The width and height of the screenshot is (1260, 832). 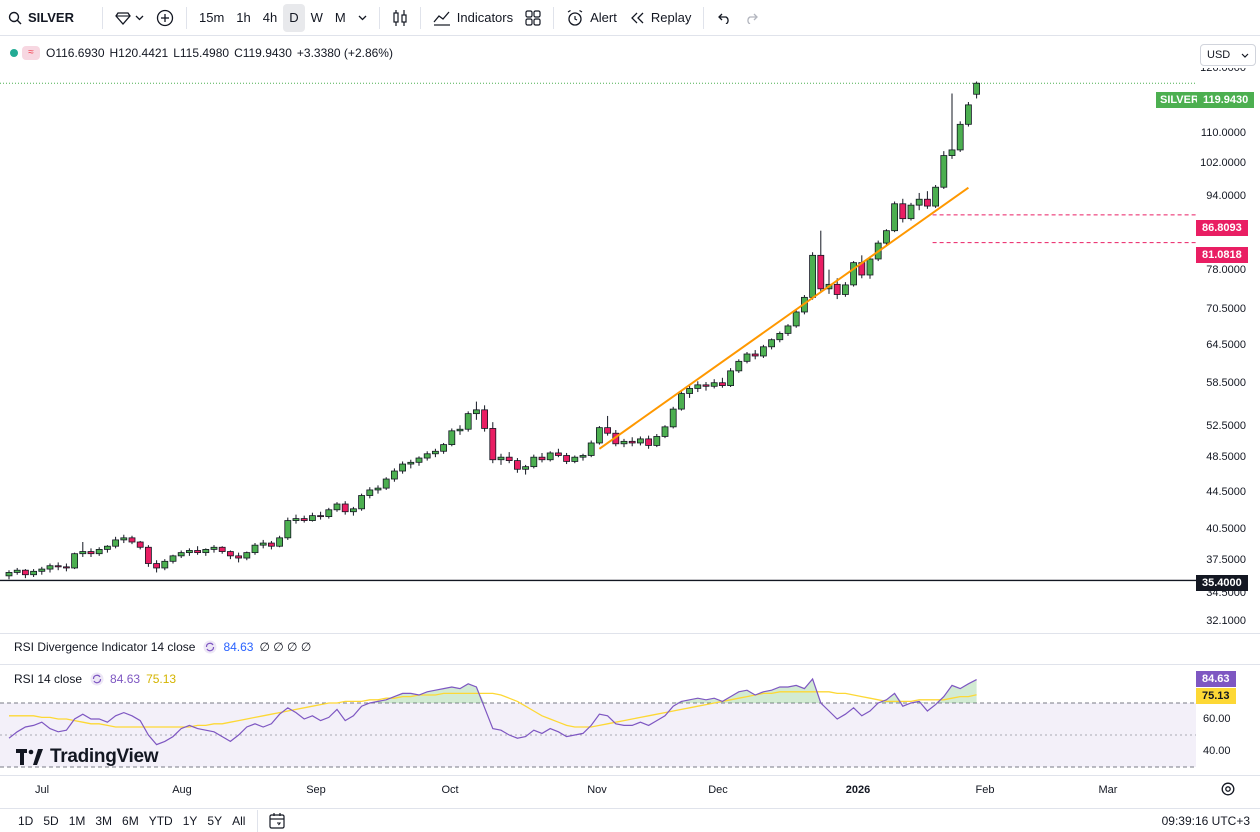 I want to click on redo-button, so click(x=752, y=18).